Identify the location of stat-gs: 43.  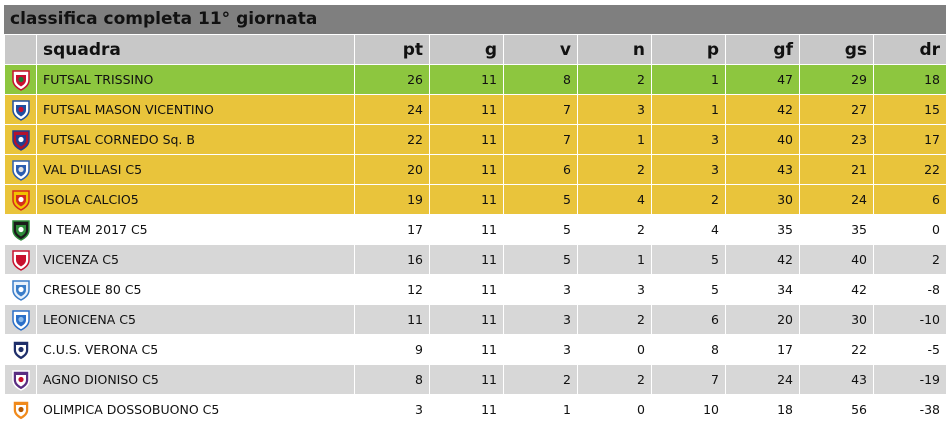
(836, 379).